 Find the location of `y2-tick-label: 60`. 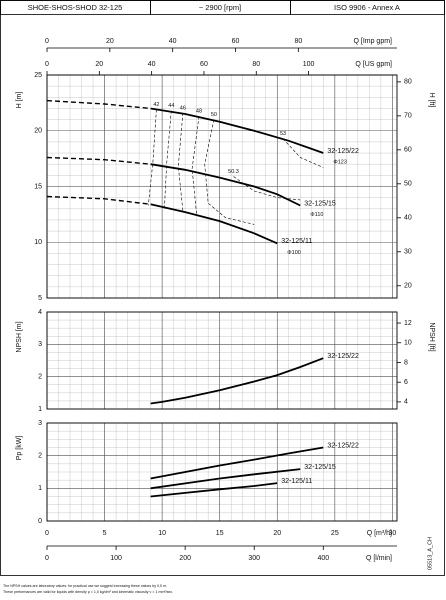

y2-tick-label: 60 is located at coordinates (408, 150).